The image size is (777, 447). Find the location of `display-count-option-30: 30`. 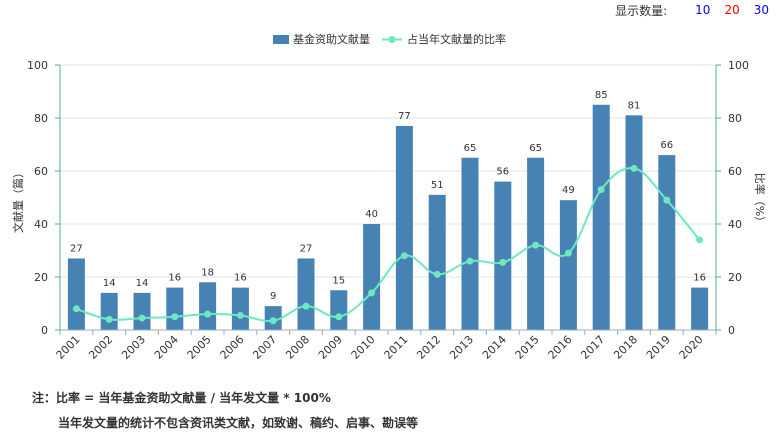

display-count-option-30: 30 is located at coordinates (761, 10).